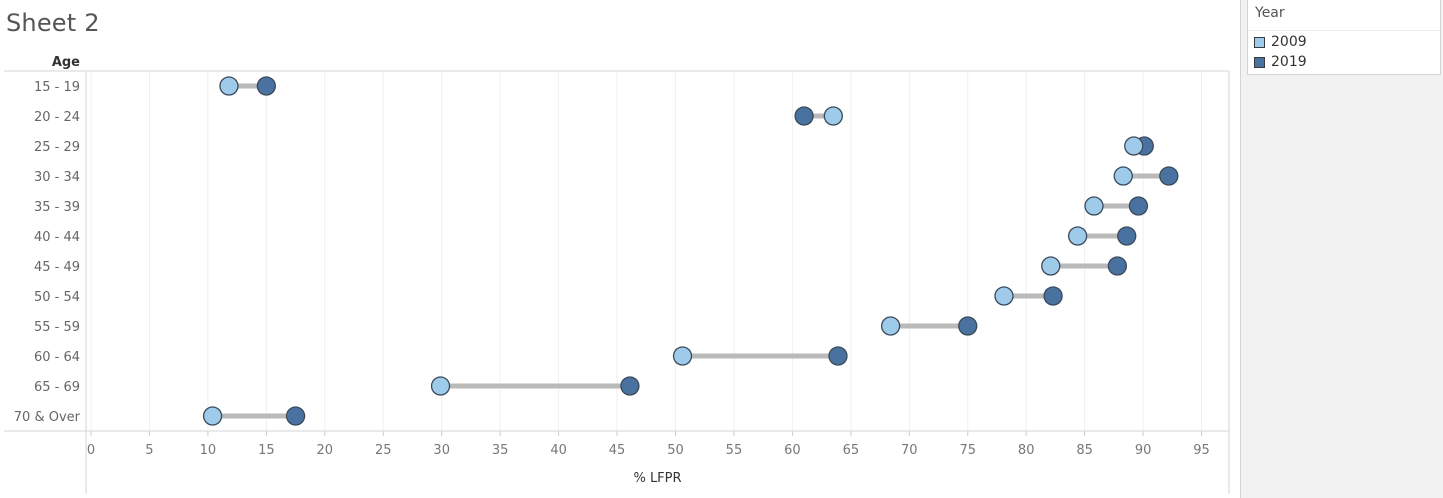 The width and height of the screenshot is (1443, 498). Describe the element at coordinates (1344, 37) in the screenshot. I see `legend: Year 2009 2019` at that location.